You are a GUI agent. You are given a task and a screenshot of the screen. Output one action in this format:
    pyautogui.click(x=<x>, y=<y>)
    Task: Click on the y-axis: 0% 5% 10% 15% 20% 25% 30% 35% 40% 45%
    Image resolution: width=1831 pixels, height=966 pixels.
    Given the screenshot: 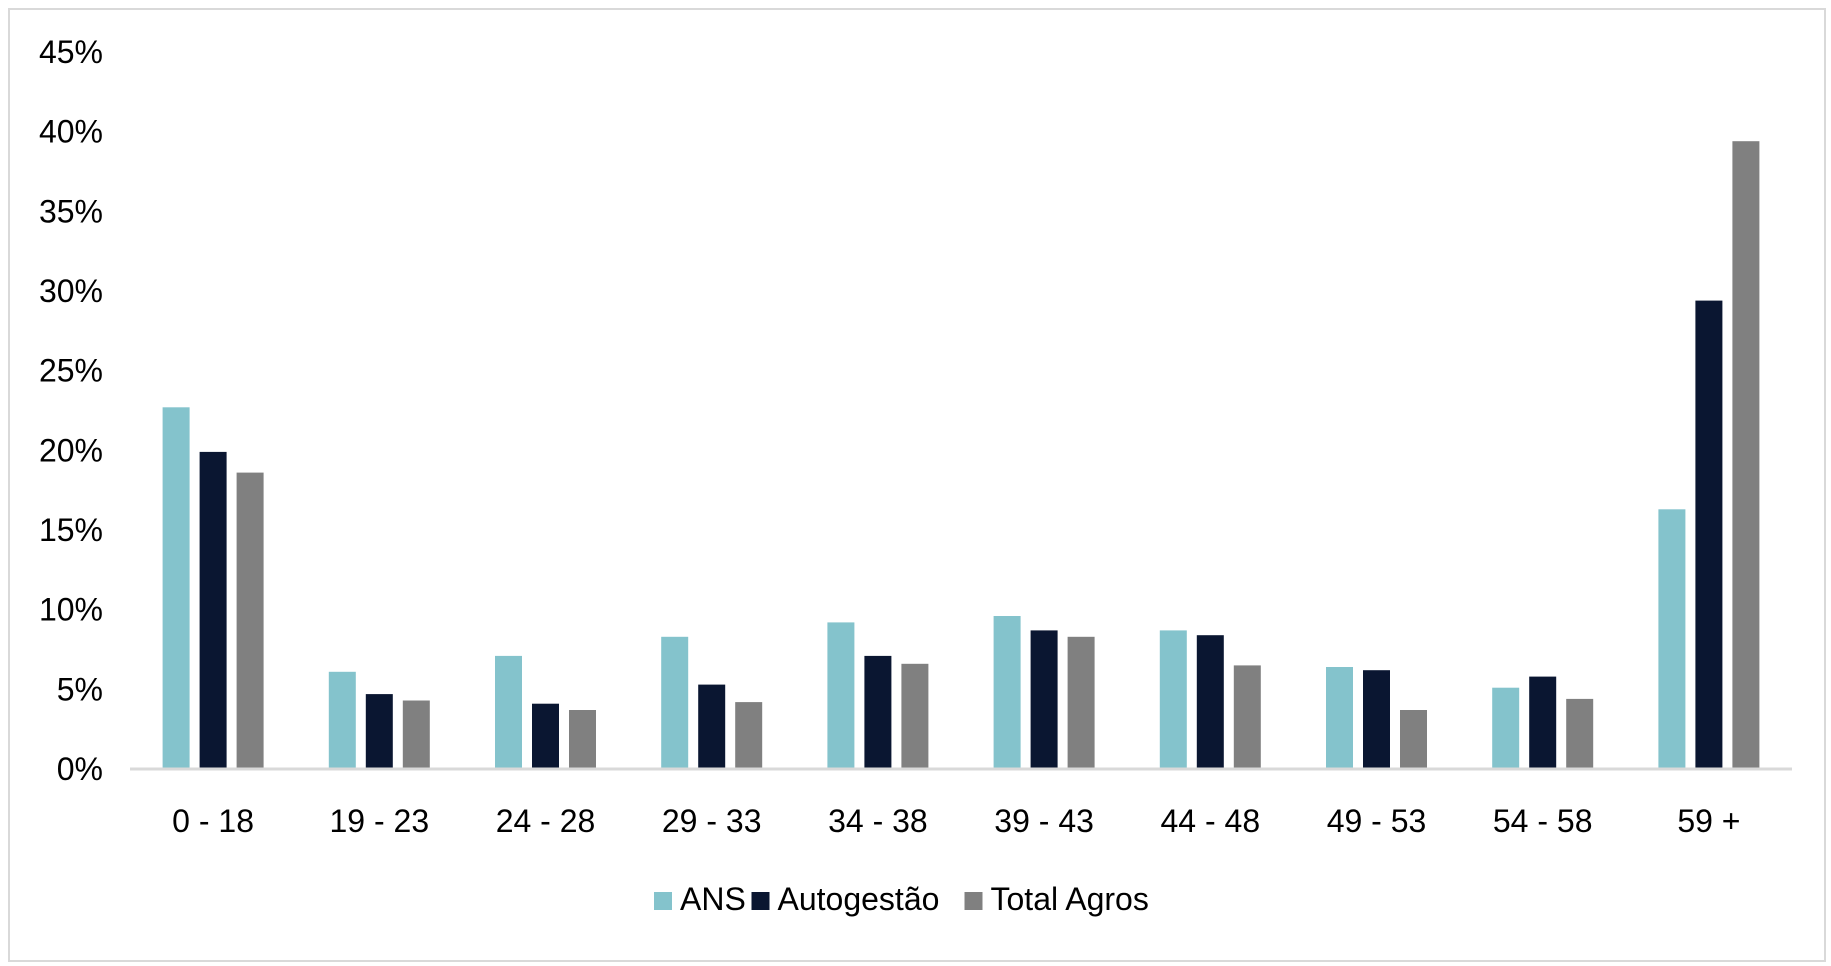 What is the action you would take?
    pyautogui.click(x=71, y=410)
    